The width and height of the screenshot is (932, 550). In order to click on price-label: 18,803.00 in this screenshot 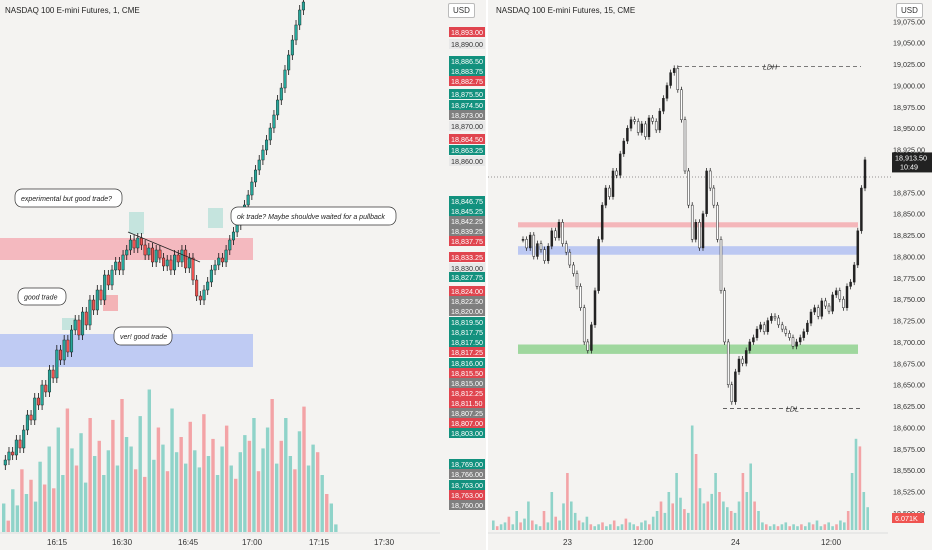, I will do `click(467, 433)`.